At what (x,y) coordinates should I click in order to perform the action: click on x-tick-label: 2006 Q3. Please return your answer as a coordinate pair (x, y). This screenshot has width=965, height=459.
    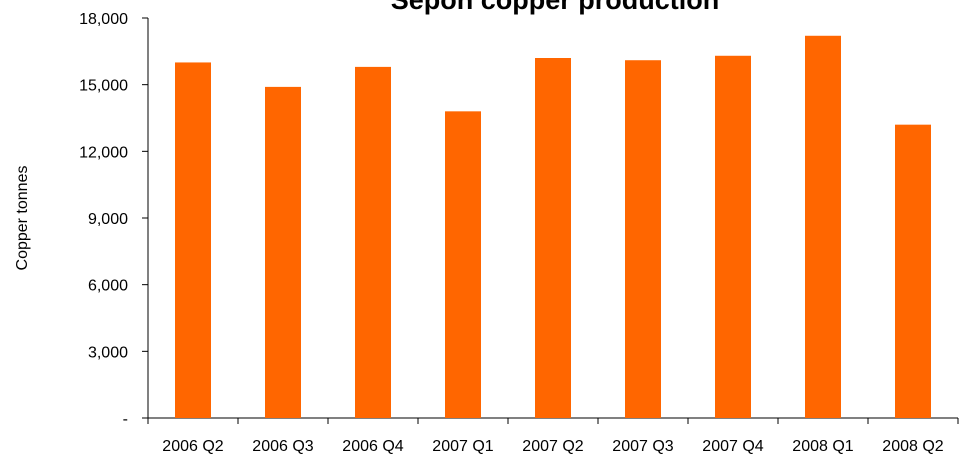
    Looking at the image, I should click on (282, 446).